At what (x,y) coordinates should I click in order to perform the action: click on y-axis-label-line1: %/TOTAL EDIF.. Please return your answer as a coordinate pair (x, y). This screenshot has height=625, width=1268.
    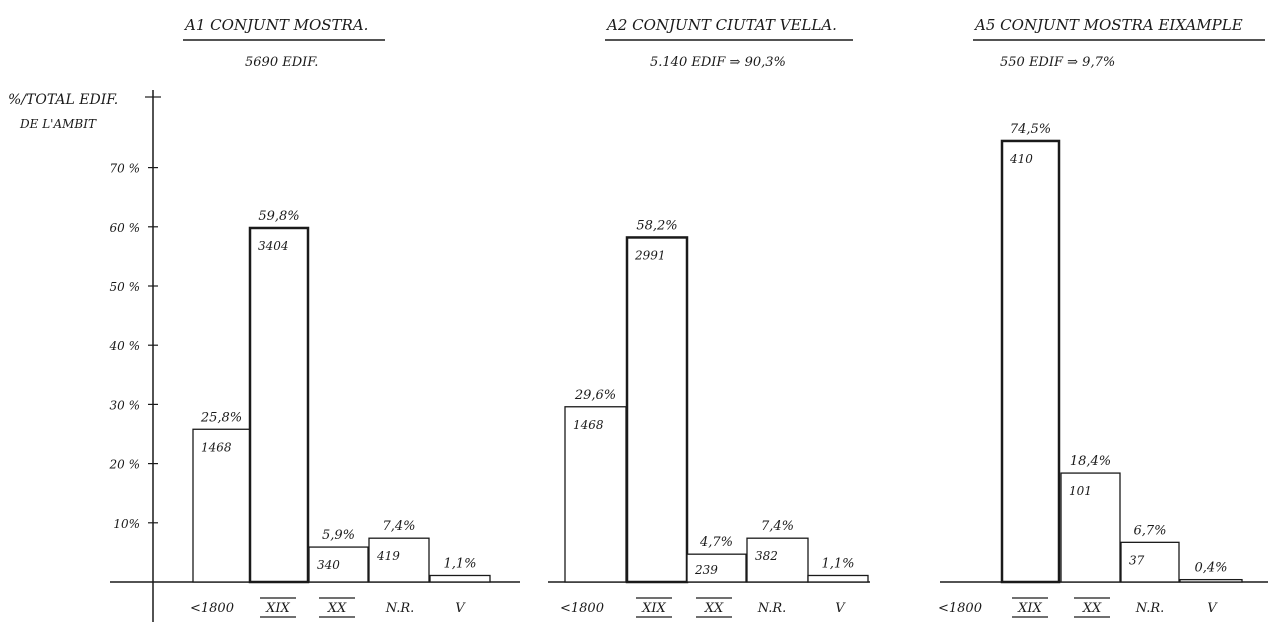
    Looking at the image, I should click on (63, 100).